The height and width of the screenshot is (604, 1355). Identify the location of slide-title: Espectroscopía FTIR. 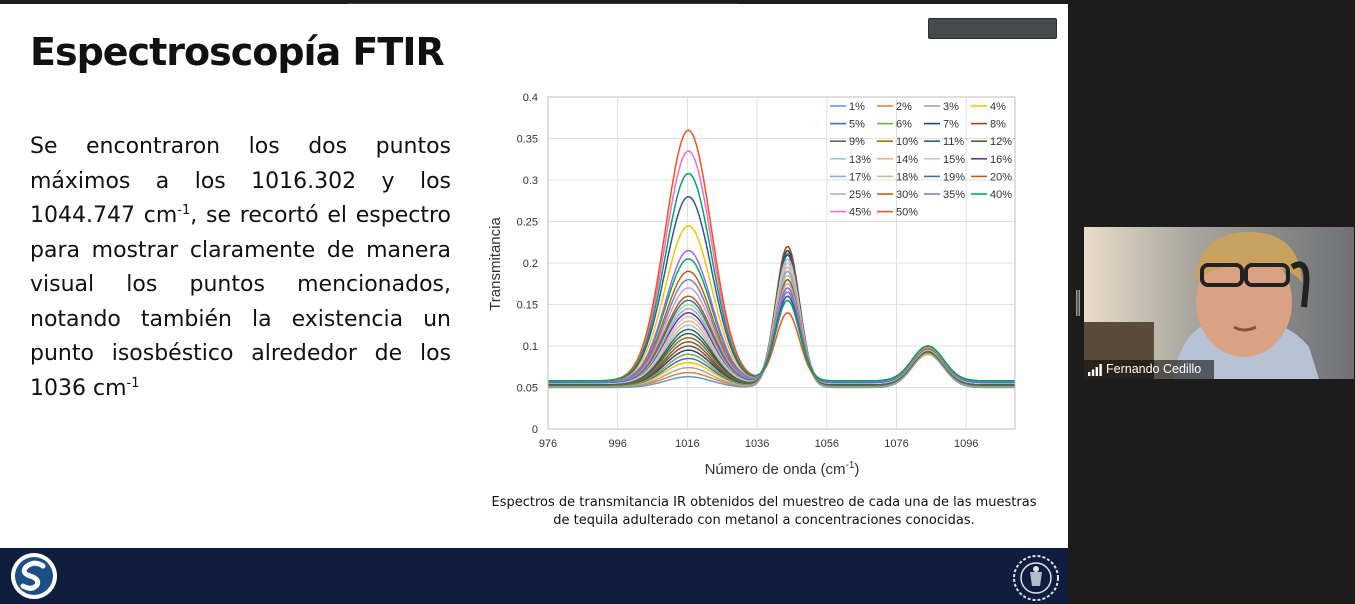
(237, 52).